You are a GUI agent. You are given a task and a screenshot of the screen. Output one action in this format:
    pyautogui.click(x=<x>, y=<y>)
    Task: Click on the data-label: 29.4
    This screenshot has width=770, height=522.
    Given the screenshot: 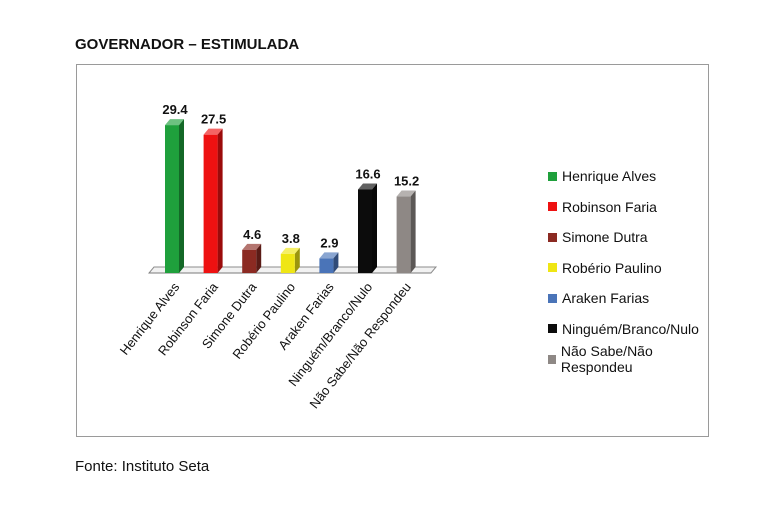 What is the action you would take?
    pyautogui.click(x=175, y=109)
    